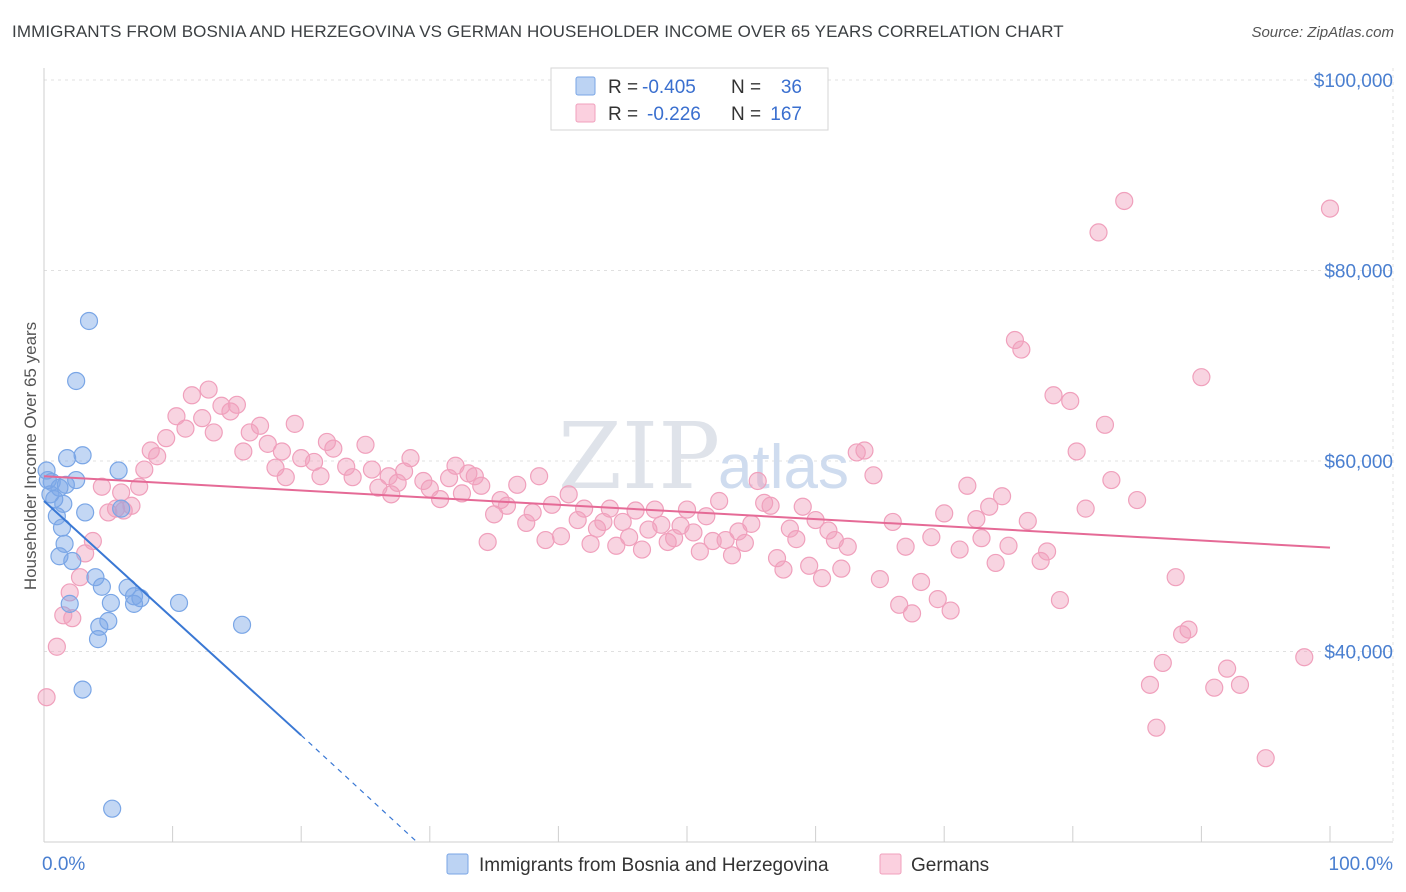 Image resolution: width=1406 pixels, height=892 pixels. Describe the element at coordinates (1322, 32) in the screenshot. I see `chart-source: Source: ZipAtlas.com` at that location.